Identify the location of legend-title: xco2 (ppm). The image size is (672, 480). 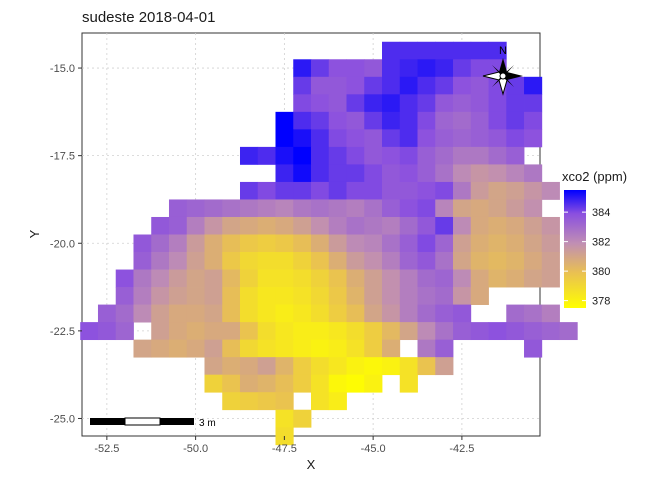
(594, 176).